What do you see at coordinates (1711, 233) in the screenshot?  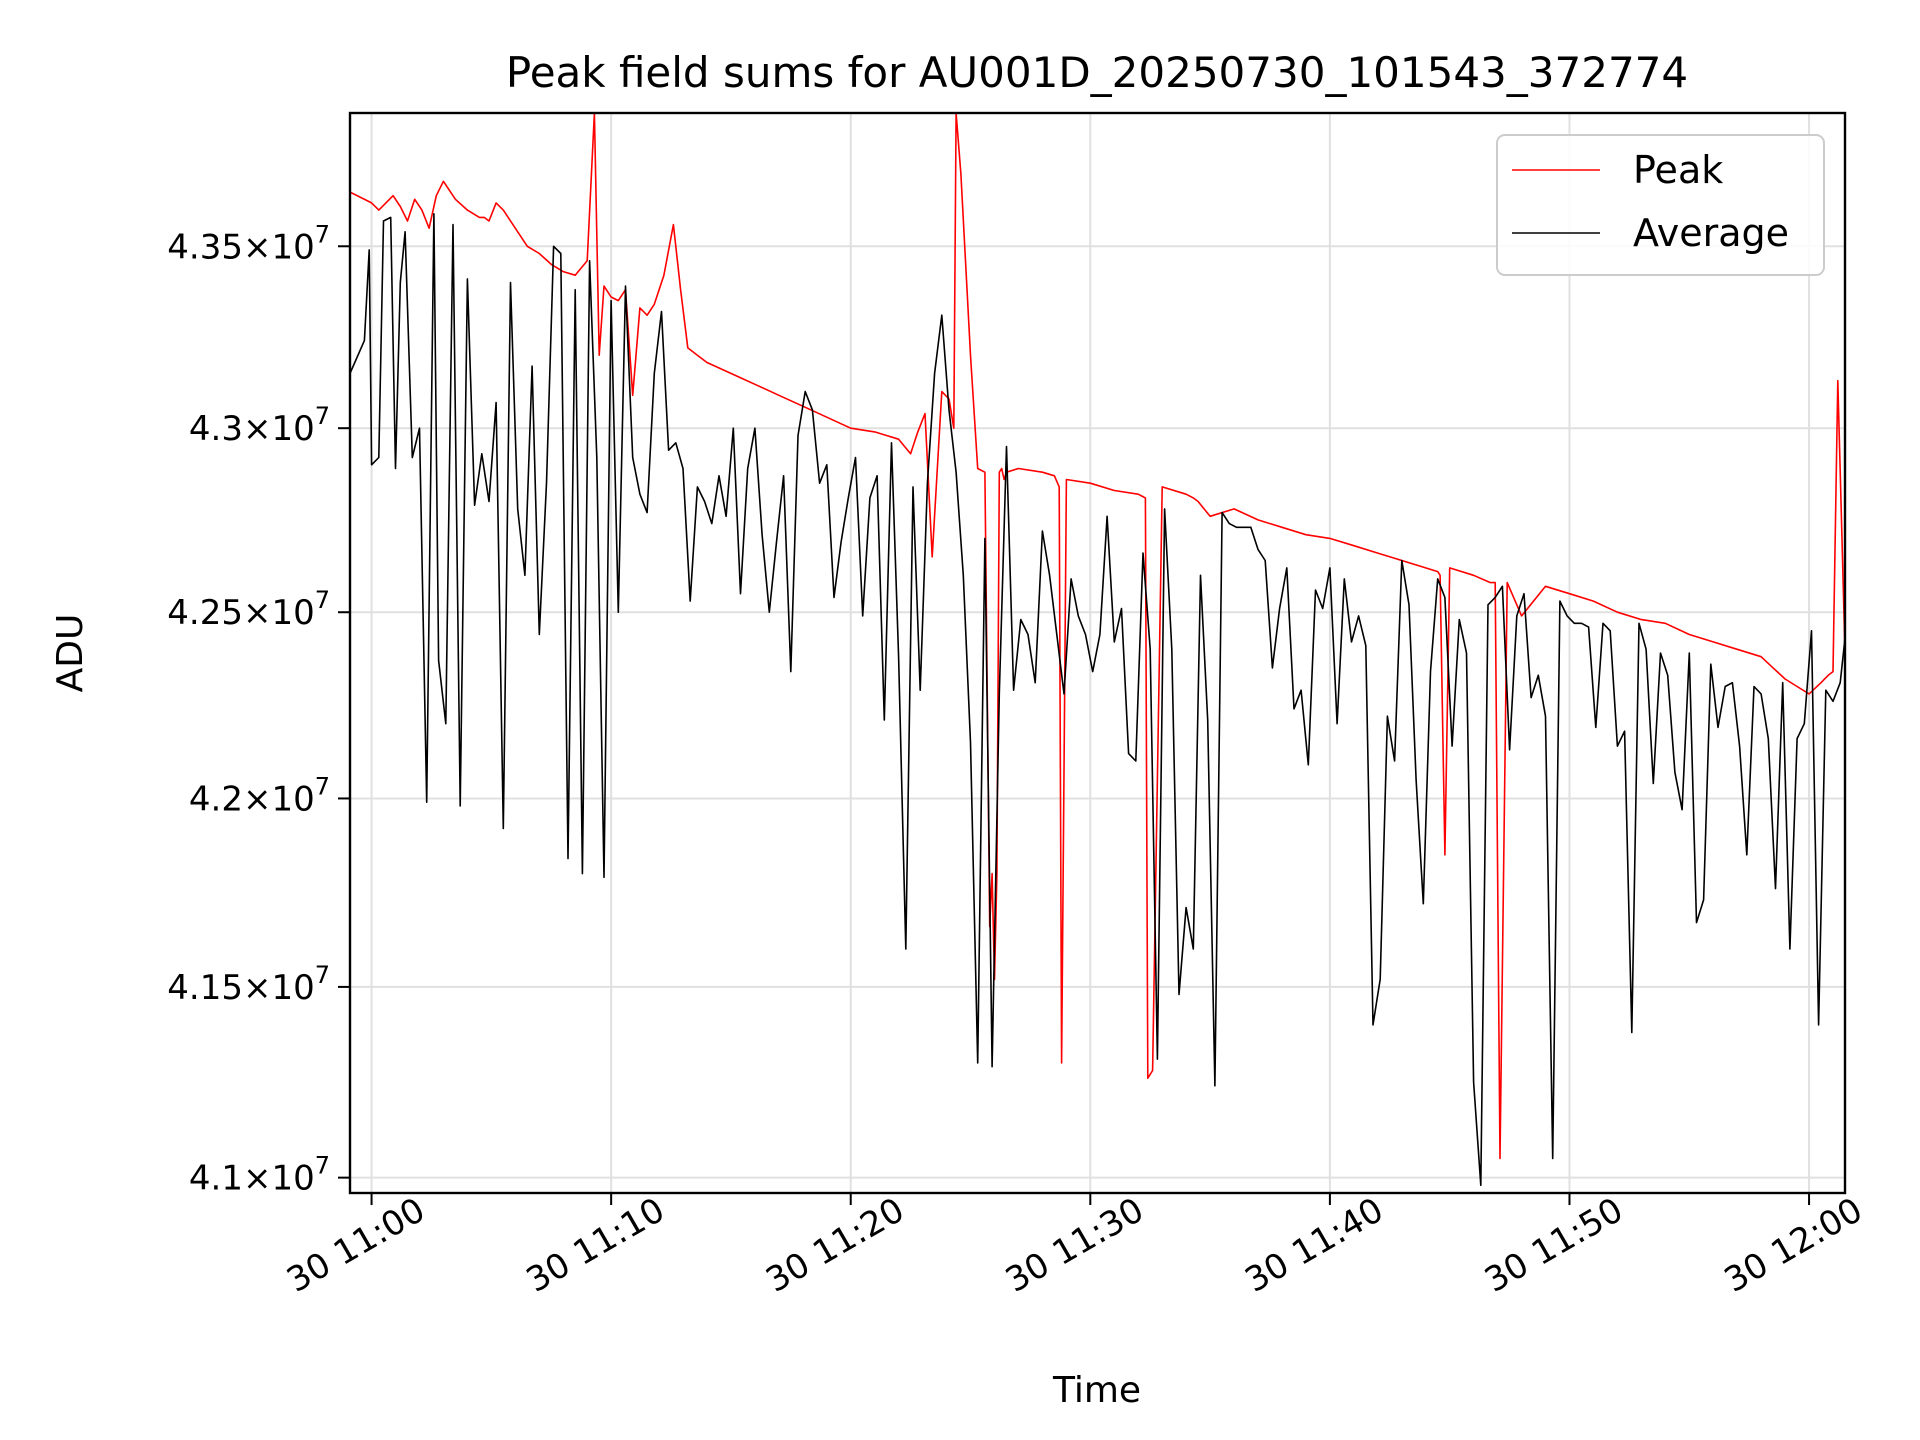 I see `legend-average-label: Average` at bounding box center [1711, 233].